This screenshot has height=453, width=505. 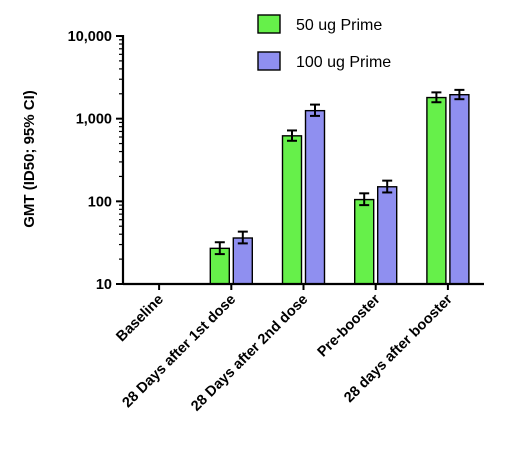 What do you see at coordinates (95, 161) in the screenshot?
I see `y-ticks-layer: 10 100 1,000 10,000` at bounding box center [95, 161].